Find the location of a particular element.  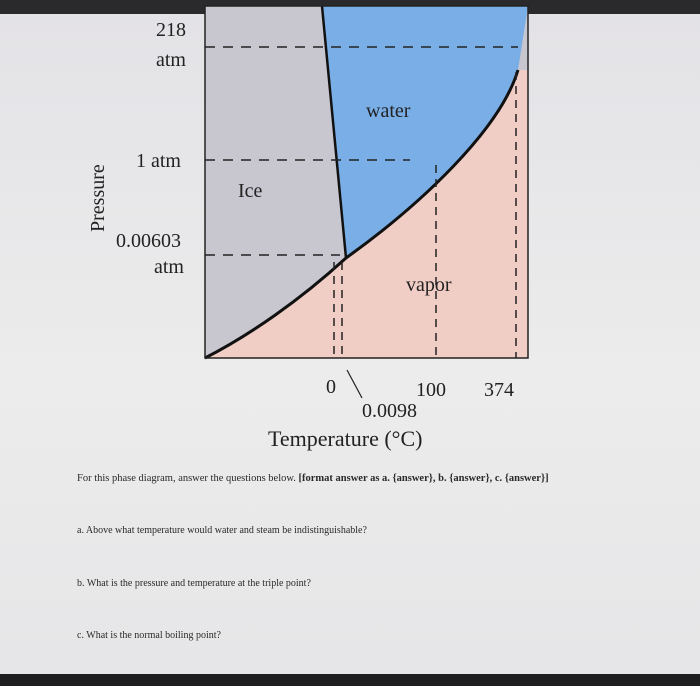

region-label-vapor: vapor is located at coordinates (429, 285).